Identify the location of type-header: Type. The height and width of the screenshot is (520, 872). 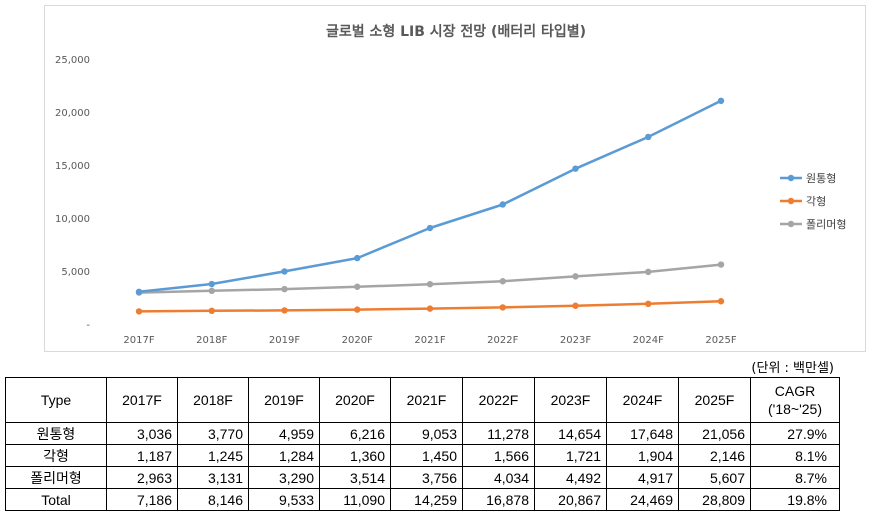
(56, 400).